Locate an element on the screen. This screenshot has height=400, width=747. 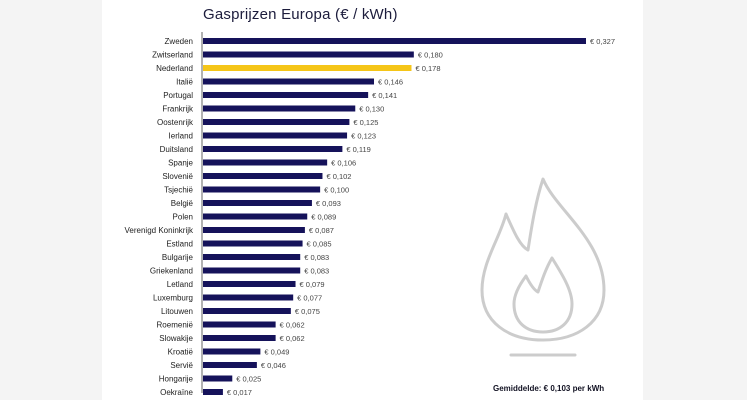
right-margin is located at coordinates (695, 200).